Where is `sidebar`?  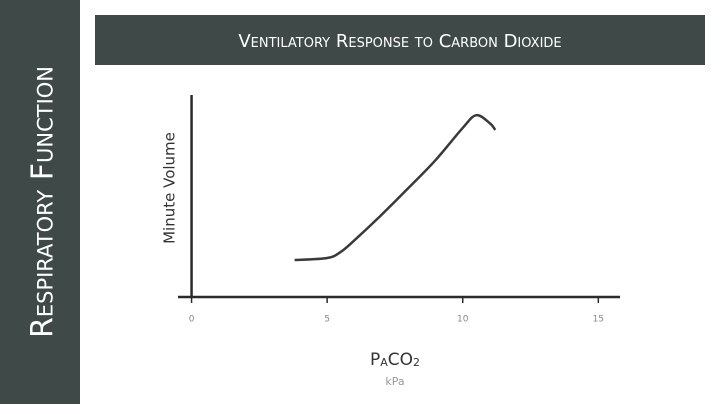 sidebar is located at coordinates (40, 202).